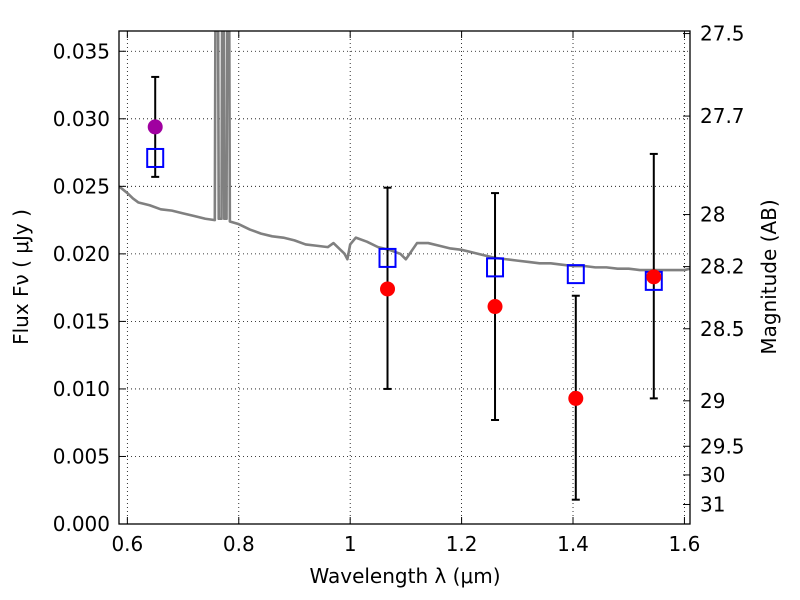 Image resolution: width=800 pixels, height=600 pixels. Describe the element at coordinates (712, 401) in the screenshot. I see `y2-tick-label: 29` at that location.